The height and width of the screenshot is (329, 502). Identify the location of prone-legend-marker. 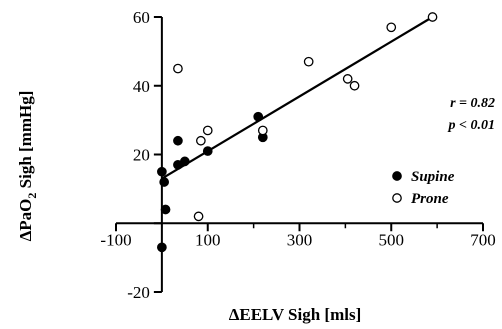
(397, 198).